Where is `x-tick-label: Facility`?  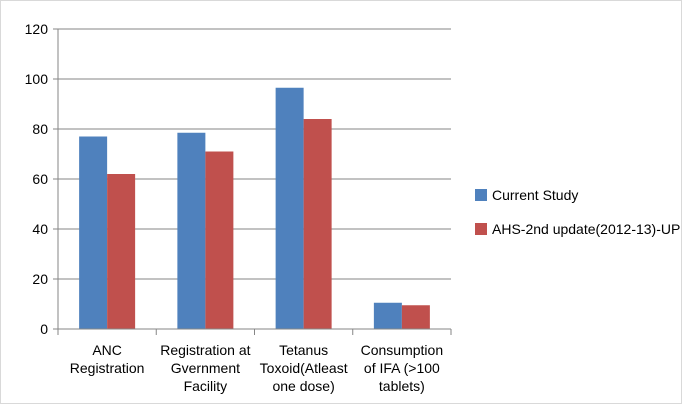
x-tick-label: Facility is located at coordinates (206, 386).